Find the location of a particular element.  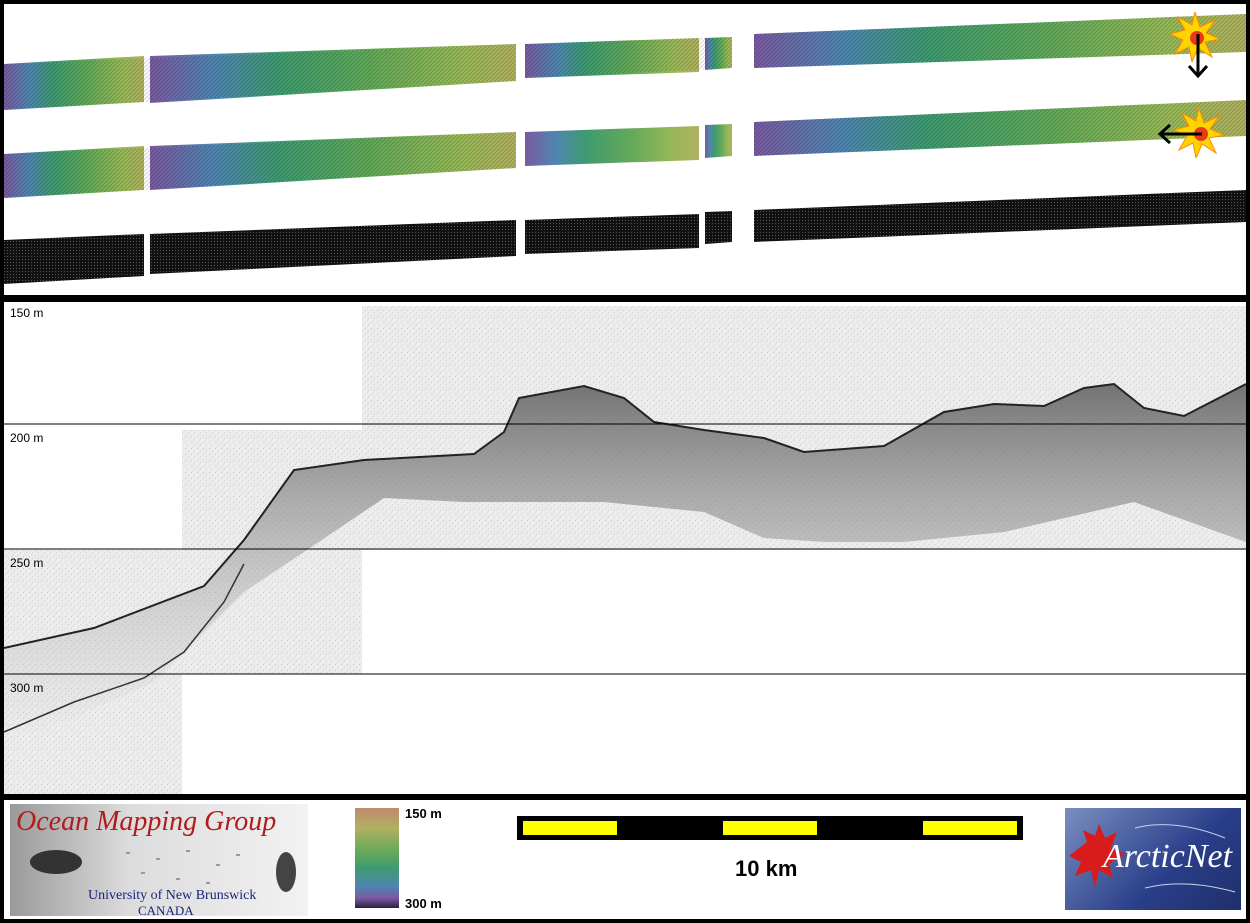

strip-bathymetry-east-illumination is located at coordinates (625, 149).